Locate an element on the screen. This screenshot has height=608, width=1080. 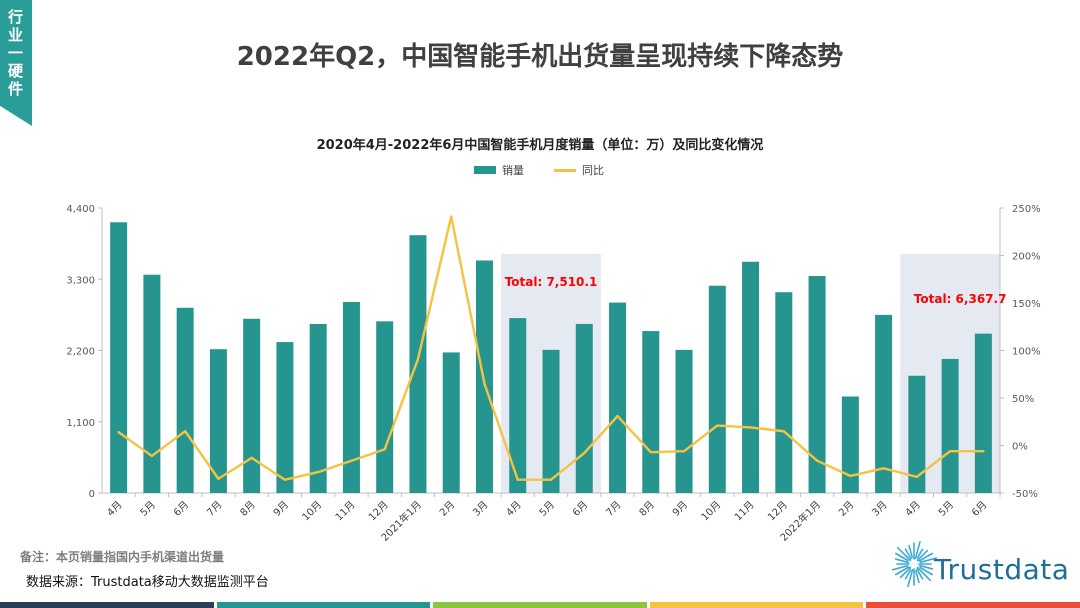
y-left-tick-label: 0 is located at coordinates (92, 494).